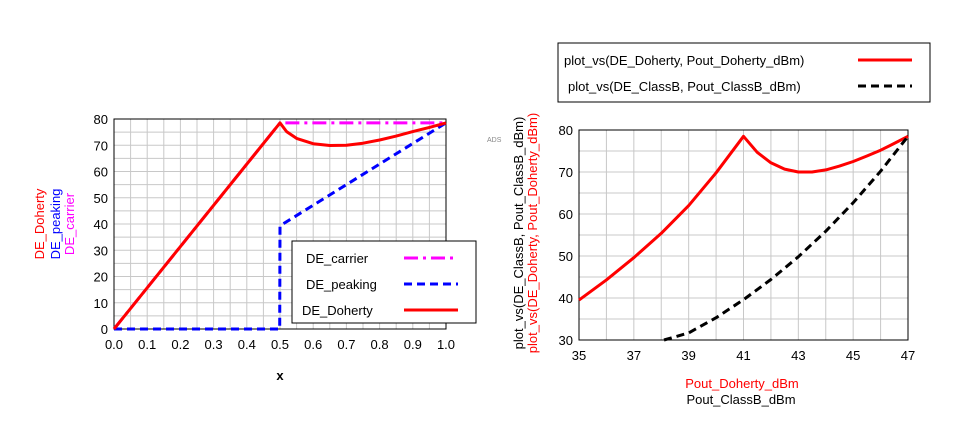 This screenshot has height=424, width=957. Describe the element at coordinates (494, 140) in the screenshot. I see `chart2-annotation: ADS` at that location.